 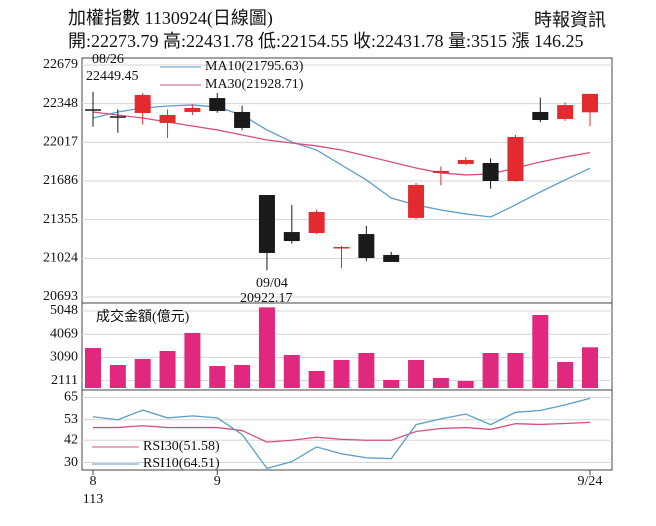 What do you see at coordinates (64, 357) in the screenshot?
I see `y-tick-label: 3090` at bounding box center [64, 357].